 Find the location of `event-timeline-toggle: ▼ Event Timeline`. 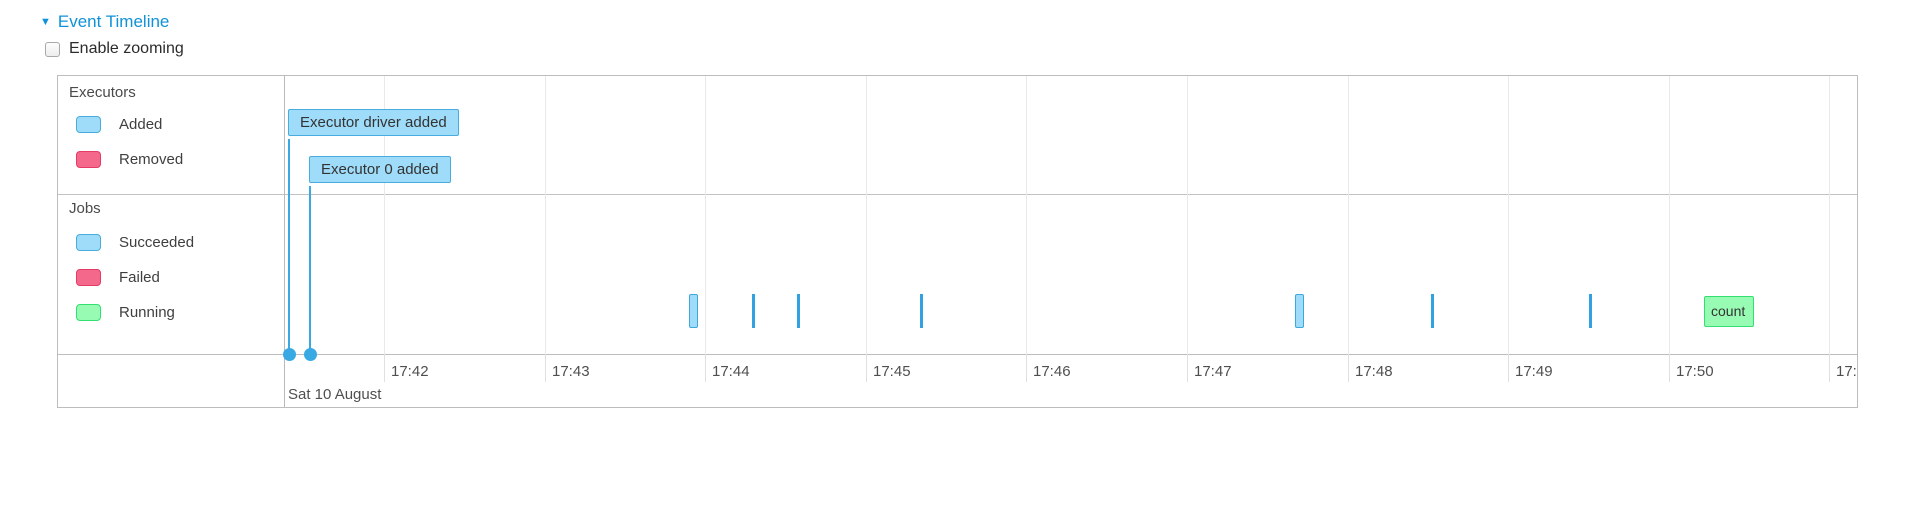

event-timeline-toggle: ▼ Event Timeline is located at coordinates (104, 22).